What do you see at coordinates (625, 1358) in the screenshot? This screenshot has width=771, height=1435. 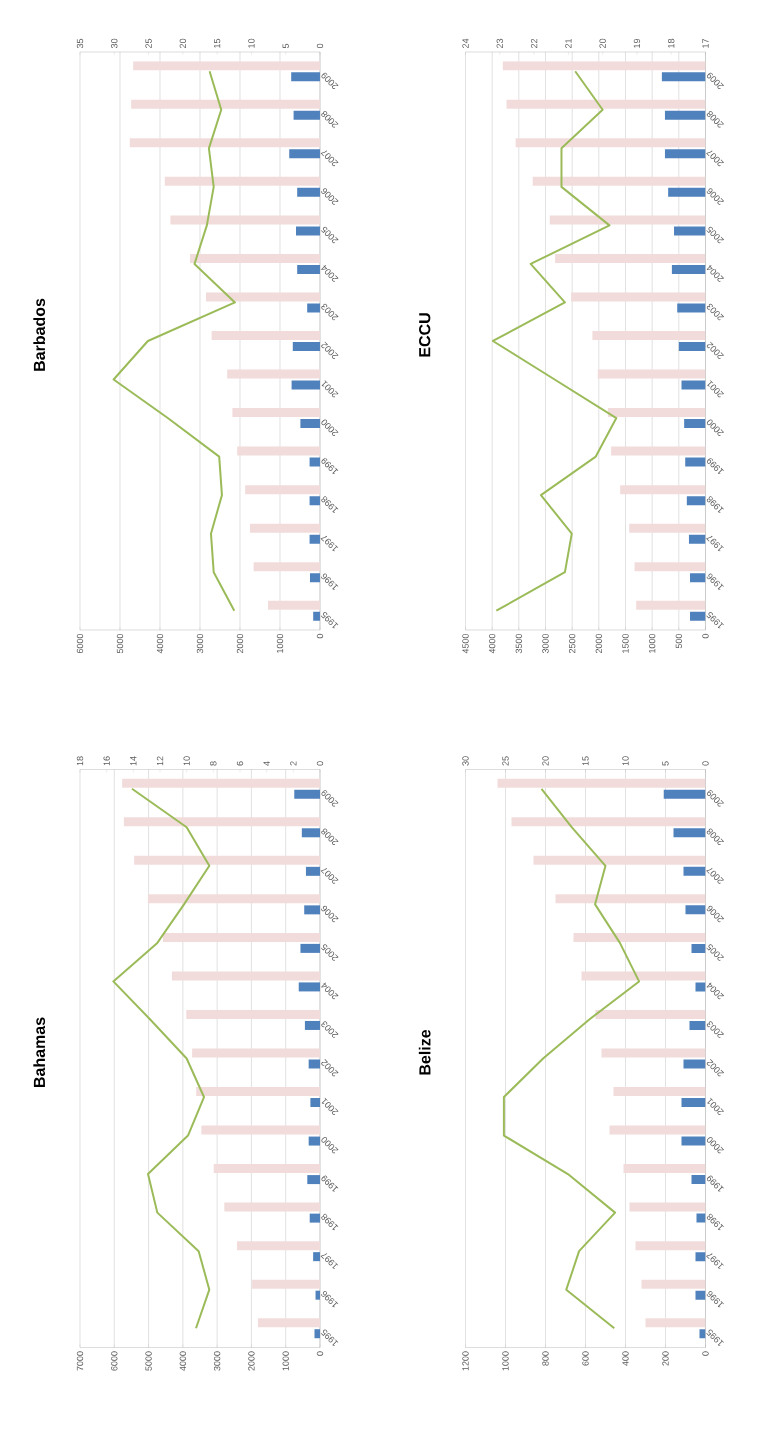 I see `x-tick-label: 400` at bounding box center [625, 1358].